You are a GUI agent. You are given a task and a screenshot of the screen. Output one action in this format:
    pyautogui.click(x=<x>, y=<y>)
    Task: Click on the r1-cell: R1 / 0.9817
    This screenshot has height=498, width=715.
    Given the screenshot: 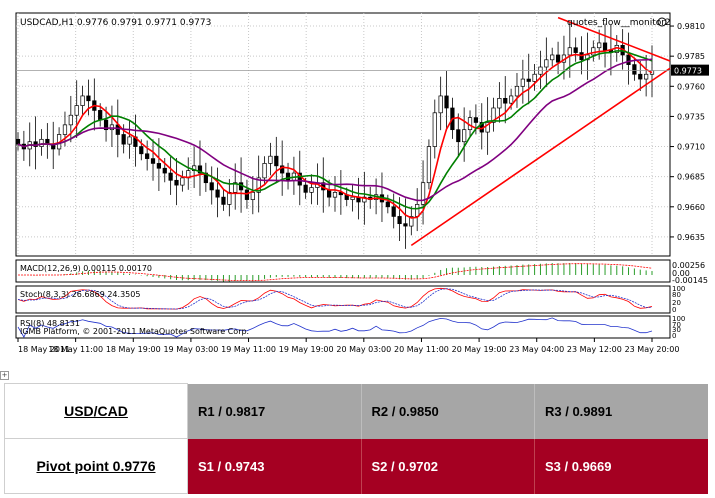 What is the action you would take?
    pyautogui.click(x=274, y=411)
    